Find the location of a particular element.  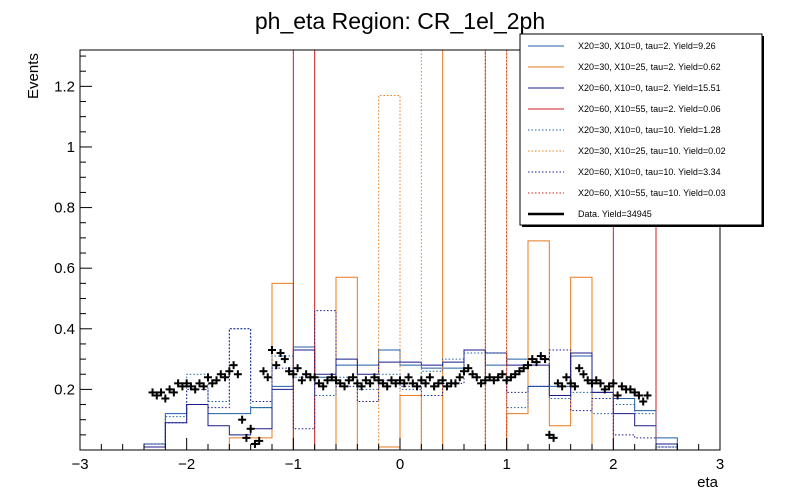

legend-entry: X20=30, X10=25, tau=10. Yield=0.02 is located at coordinates (627, 151).